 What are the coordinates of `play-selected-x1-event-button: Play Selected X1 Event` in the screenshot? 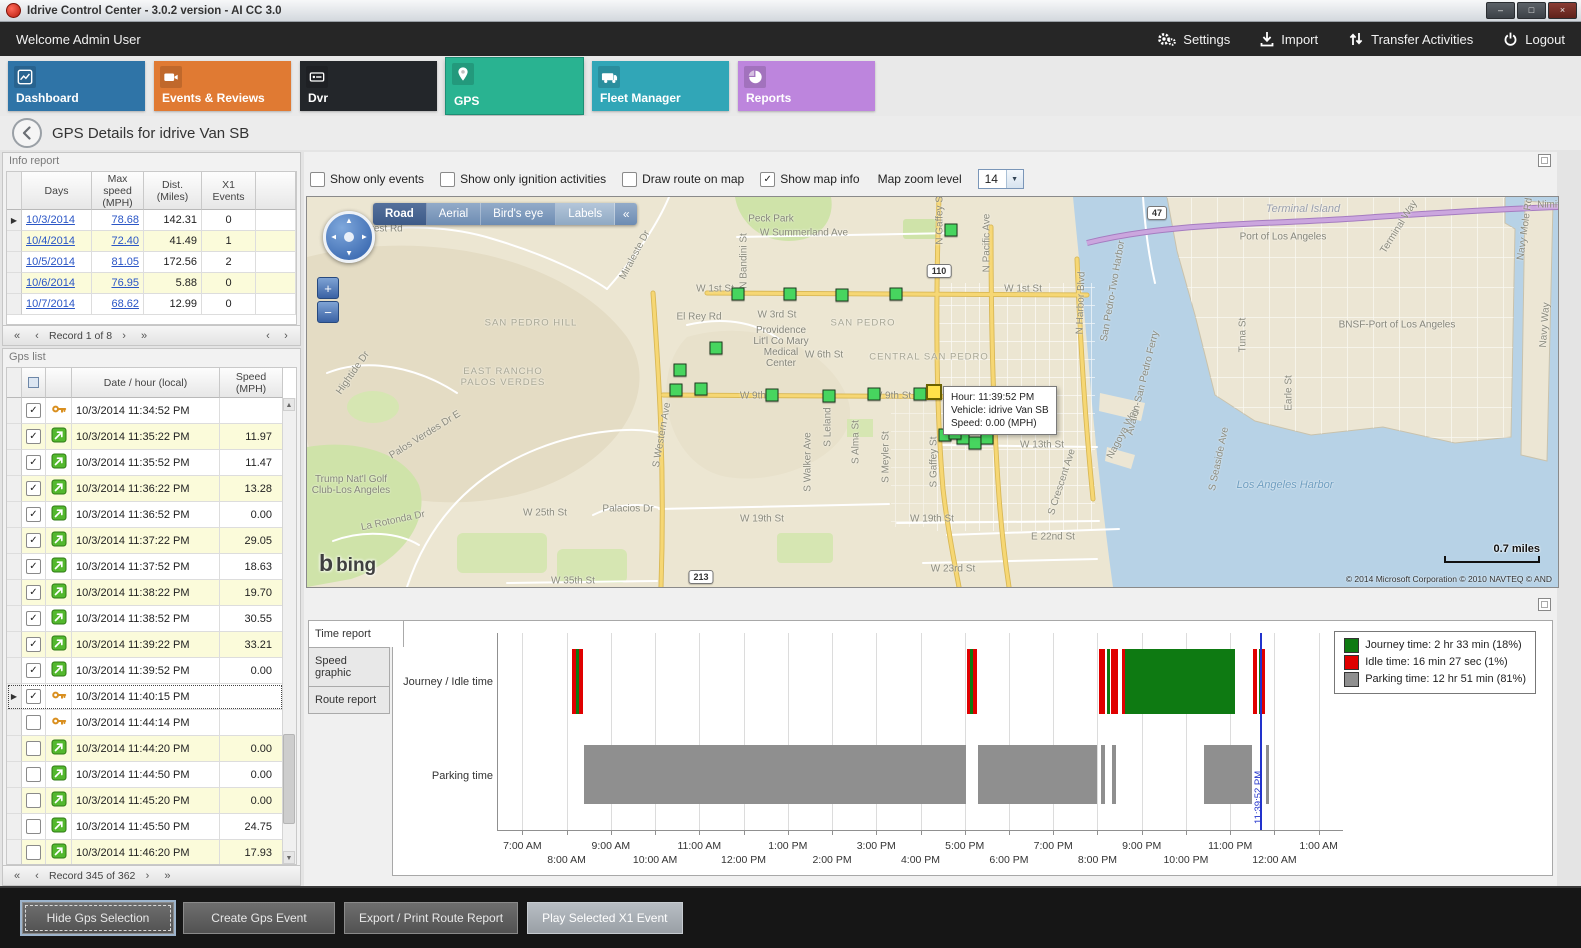 It's located at (605, 918).